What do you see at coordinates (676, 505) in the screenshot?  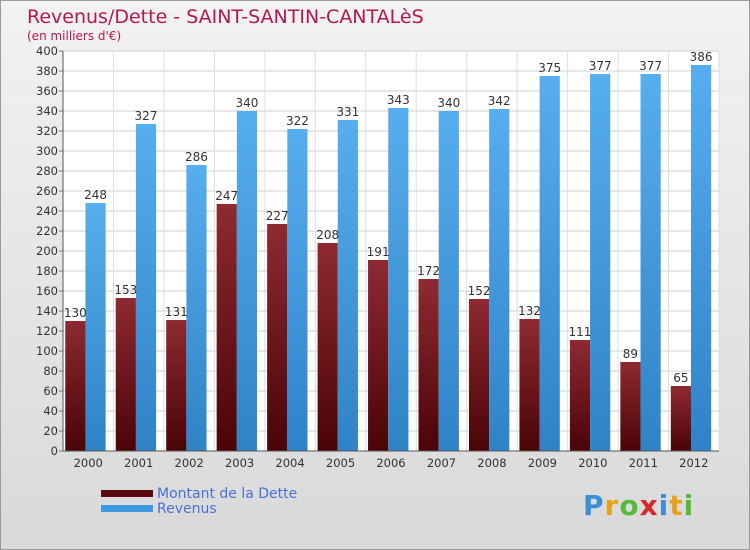 I see `logo-letter: t` at bounding box center [676, 505].